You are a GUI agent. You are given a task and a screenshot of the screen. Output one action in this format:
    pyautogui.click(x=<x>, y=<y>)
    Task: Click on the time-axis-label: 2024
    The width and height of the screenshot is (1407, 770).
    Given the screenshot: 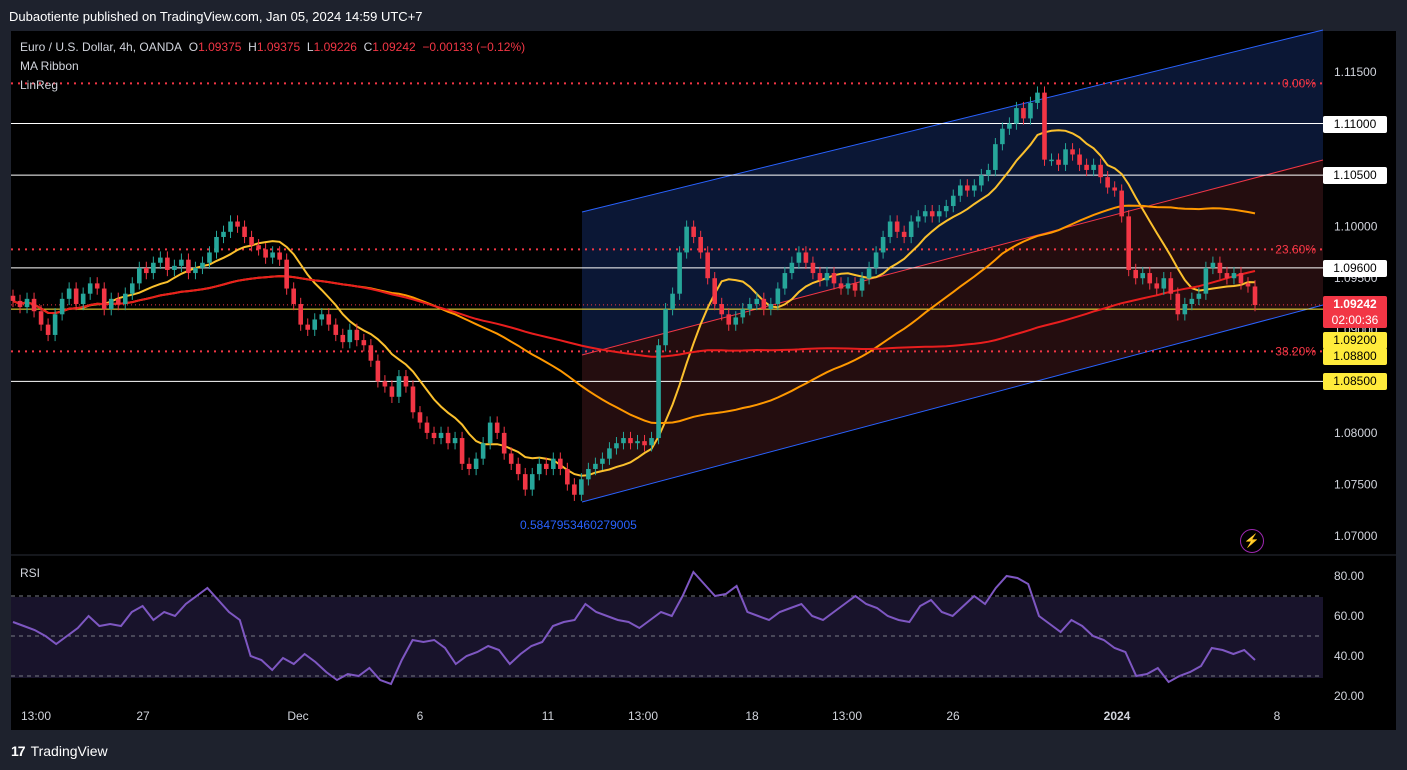 What is the action you would take?
    pyautogui.click(x=1117, y=716)
    